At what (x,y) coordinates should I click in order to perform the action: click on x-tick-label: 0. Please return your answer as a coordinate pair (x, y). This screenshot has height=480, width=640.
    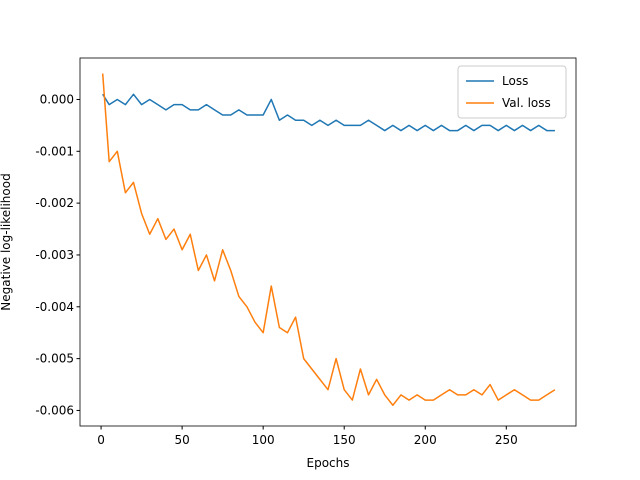
    Looking at the image, I should click on (101, 440).